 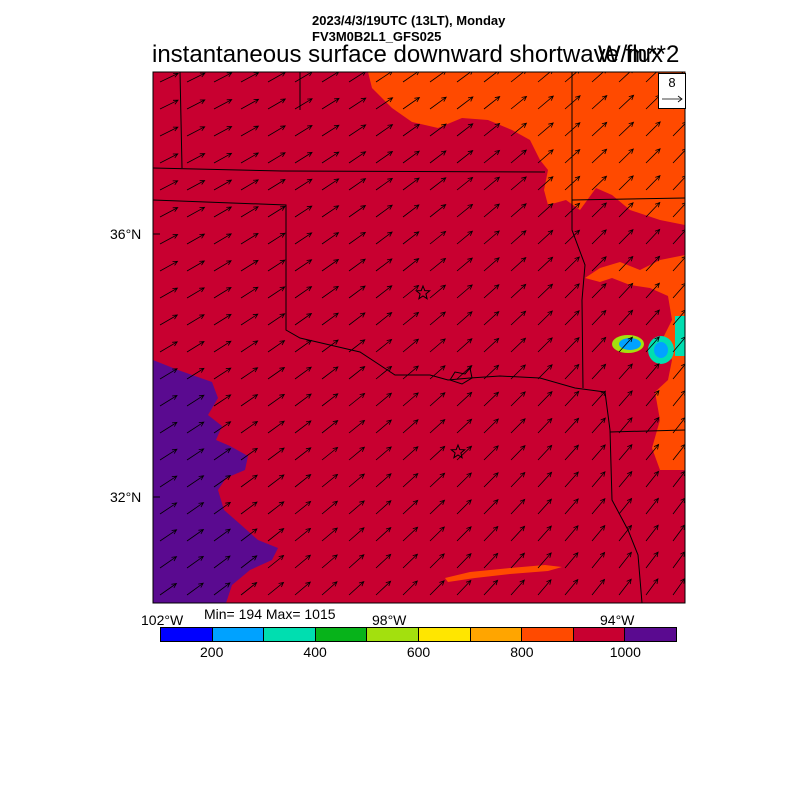 What do you see at coordinates (126, 234) in the screenshot?
I see `lat-label-36n: 36°N` at bounding box center [126, 234].